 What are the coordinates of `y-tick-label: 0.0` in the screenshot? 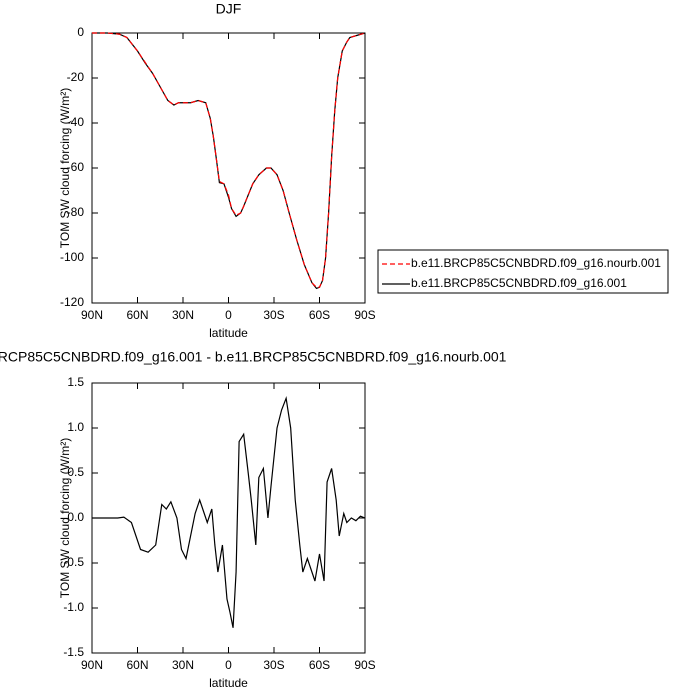 It's located at (75, 517).